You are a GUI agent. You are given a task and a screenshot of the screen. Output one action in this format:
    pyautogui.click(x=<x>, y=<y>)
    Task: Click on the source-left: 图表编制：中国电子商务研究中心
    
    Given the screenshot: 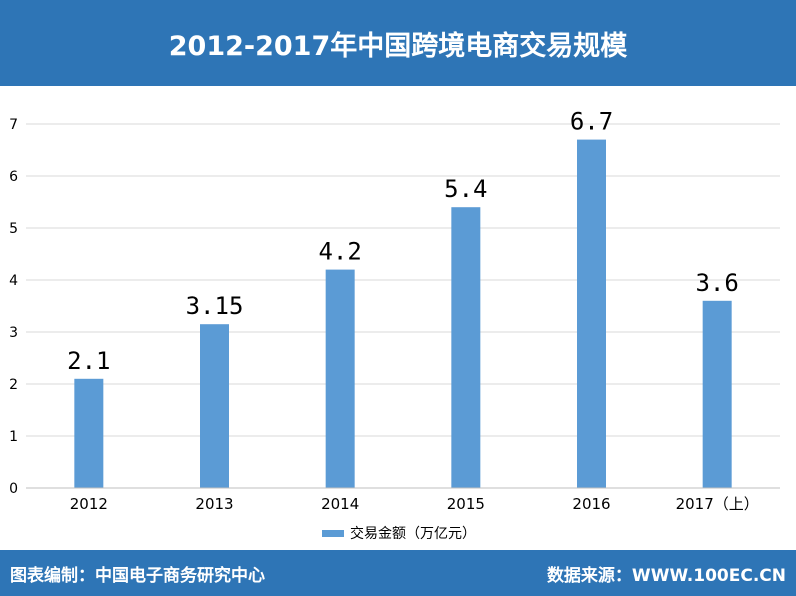 What is the action you would take?
    pyautogui.click(x=137, y=575)
    